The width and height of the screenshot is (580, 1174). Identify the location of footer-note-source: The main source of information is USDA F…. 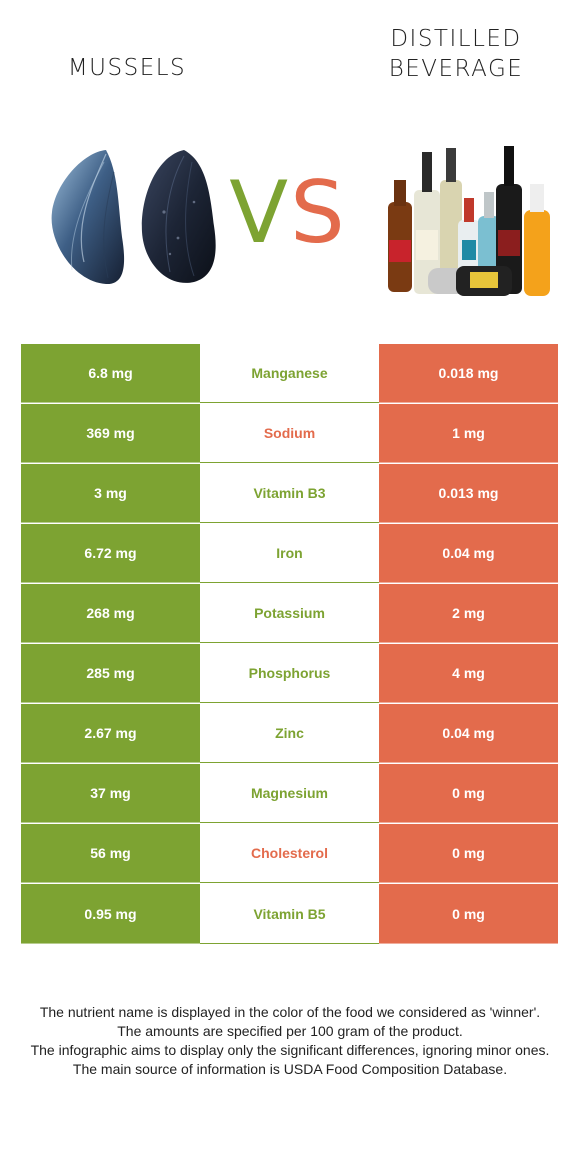
(290, 1069).